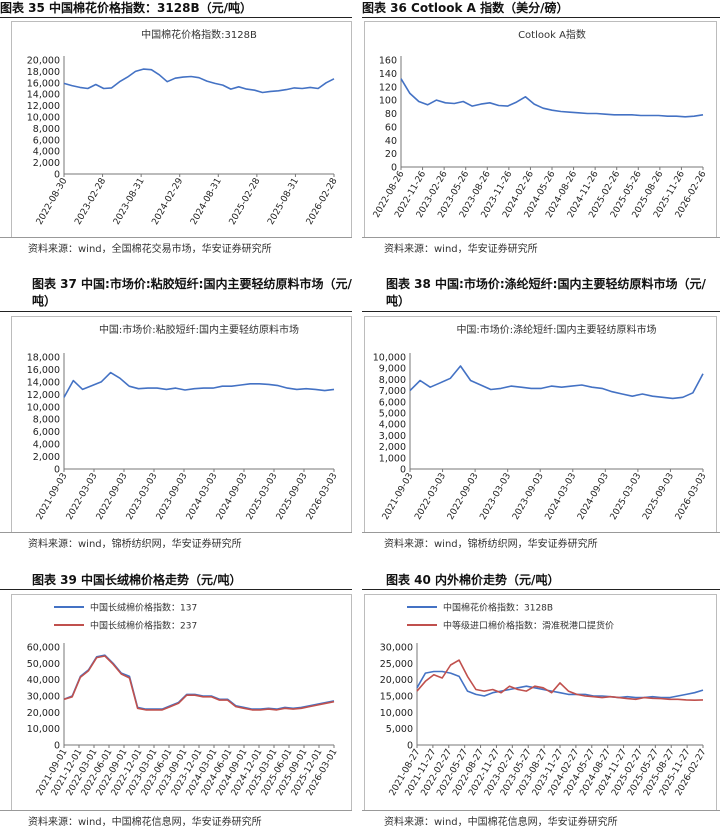  What do you see at coordinates (392, 391) in the screenshot?
I see `y-tick-label: 7,000` at bounding box center [392, 391].